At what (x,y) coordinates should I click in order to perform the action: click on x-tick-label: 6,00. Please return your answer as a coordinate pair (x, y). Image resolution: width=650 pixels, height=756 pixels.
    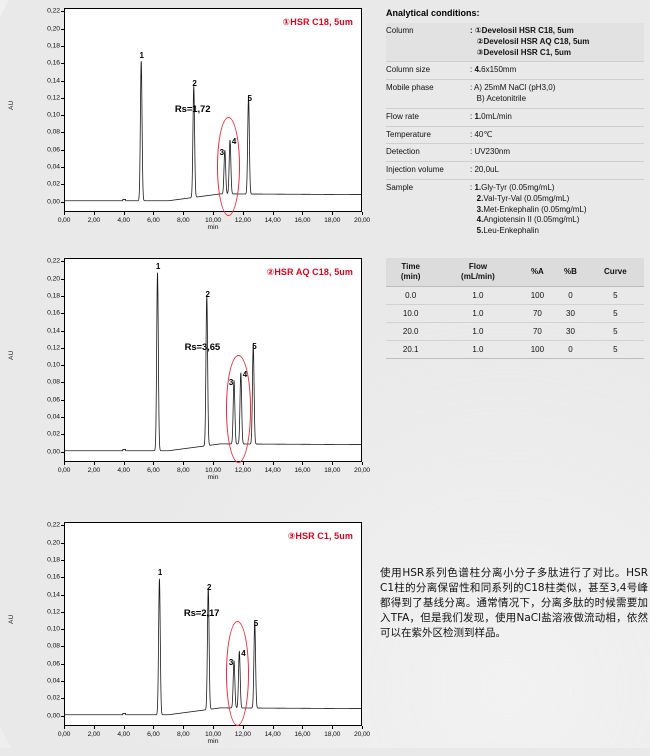
    Looking at the image, I should click on (153, 470).